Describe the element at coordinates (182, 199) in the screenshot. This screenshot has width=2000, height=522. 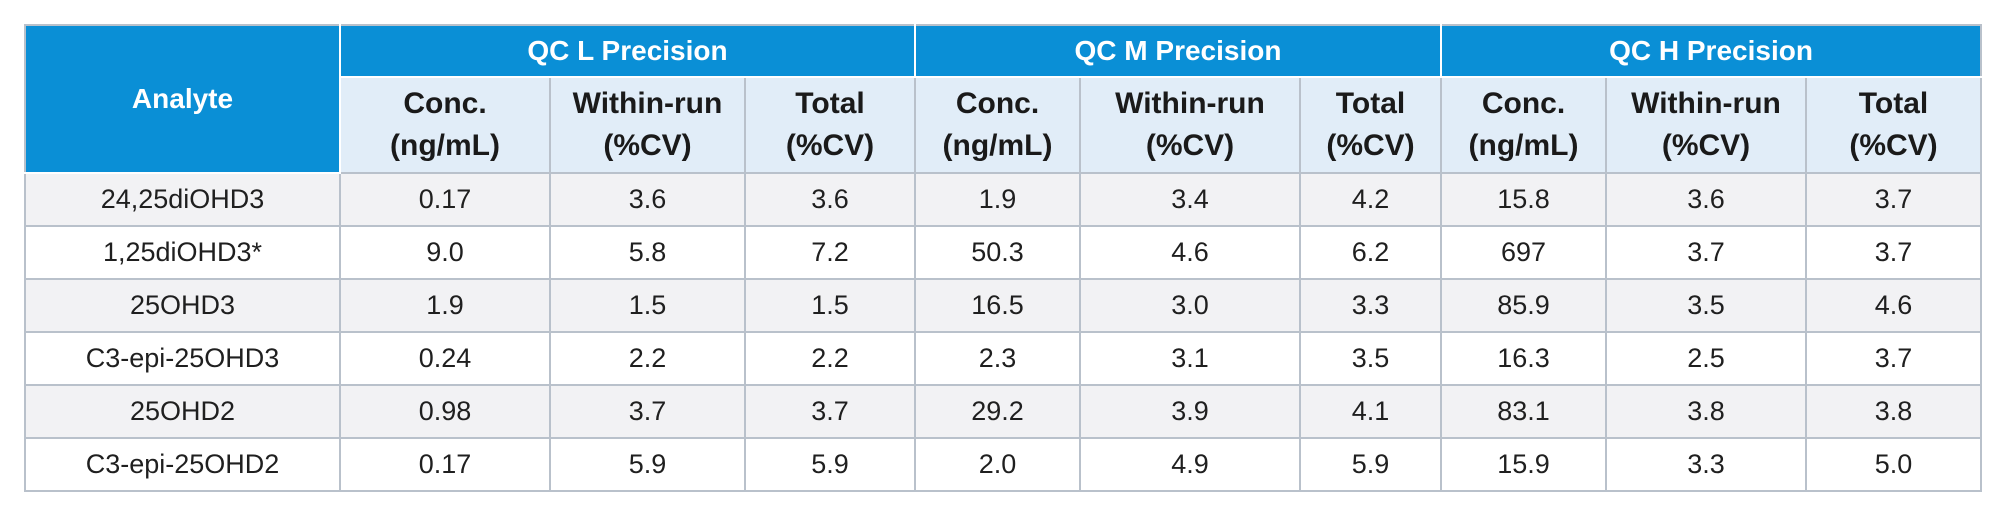
I see `analyte-cell: 24,25diOHD3` at that location.